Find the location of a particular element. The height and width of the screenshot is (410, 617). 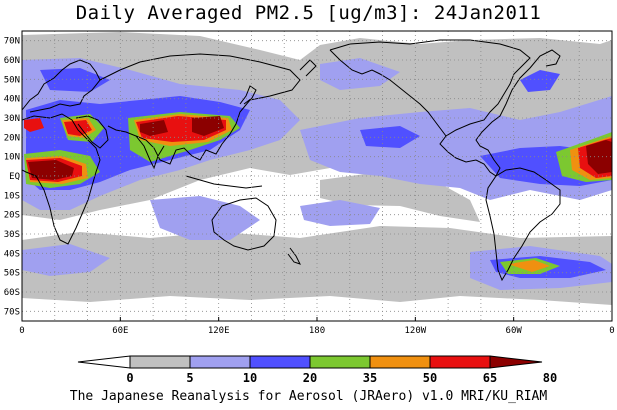

lat-tick-label: 50S is located at coordinates (12, 274).